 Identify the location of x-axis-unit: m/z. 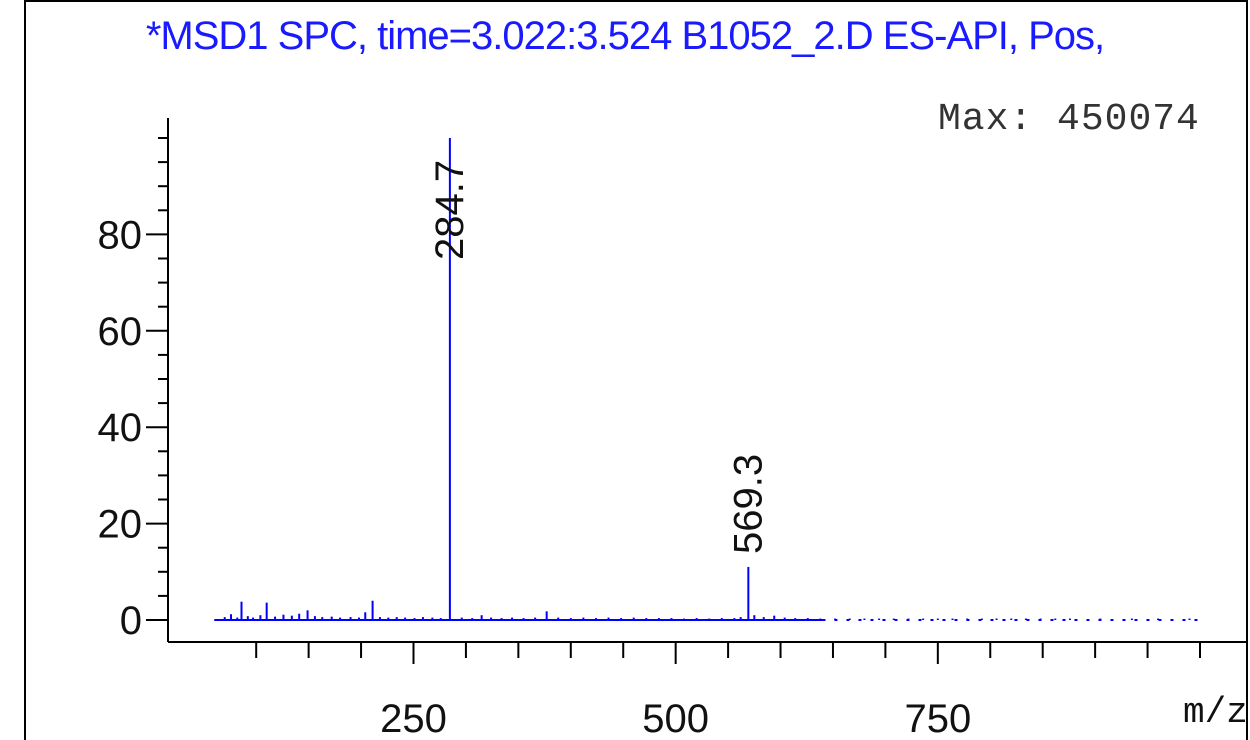
(1215, 712).